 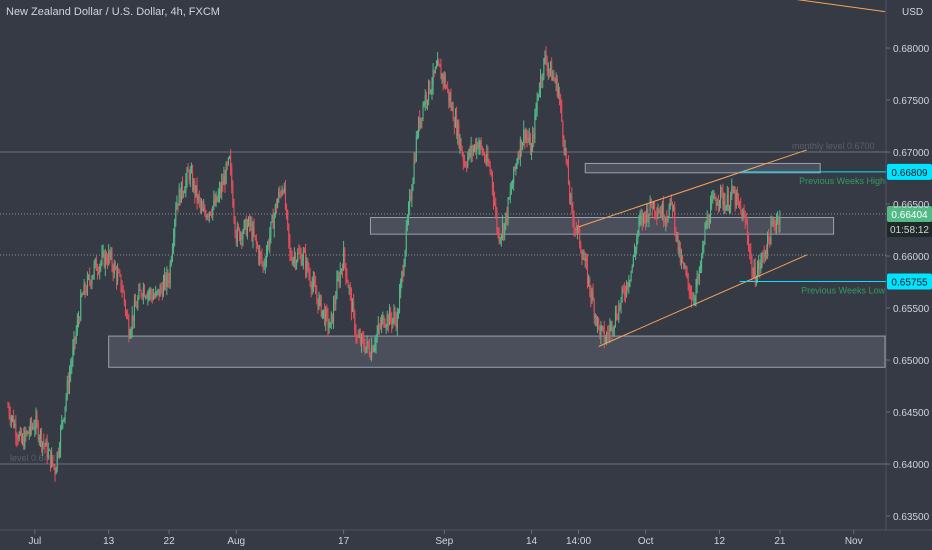 What do you see at coordinates (809, 6) in the screenshot?
I see `top-right-line` at bounding box center [809, 6].